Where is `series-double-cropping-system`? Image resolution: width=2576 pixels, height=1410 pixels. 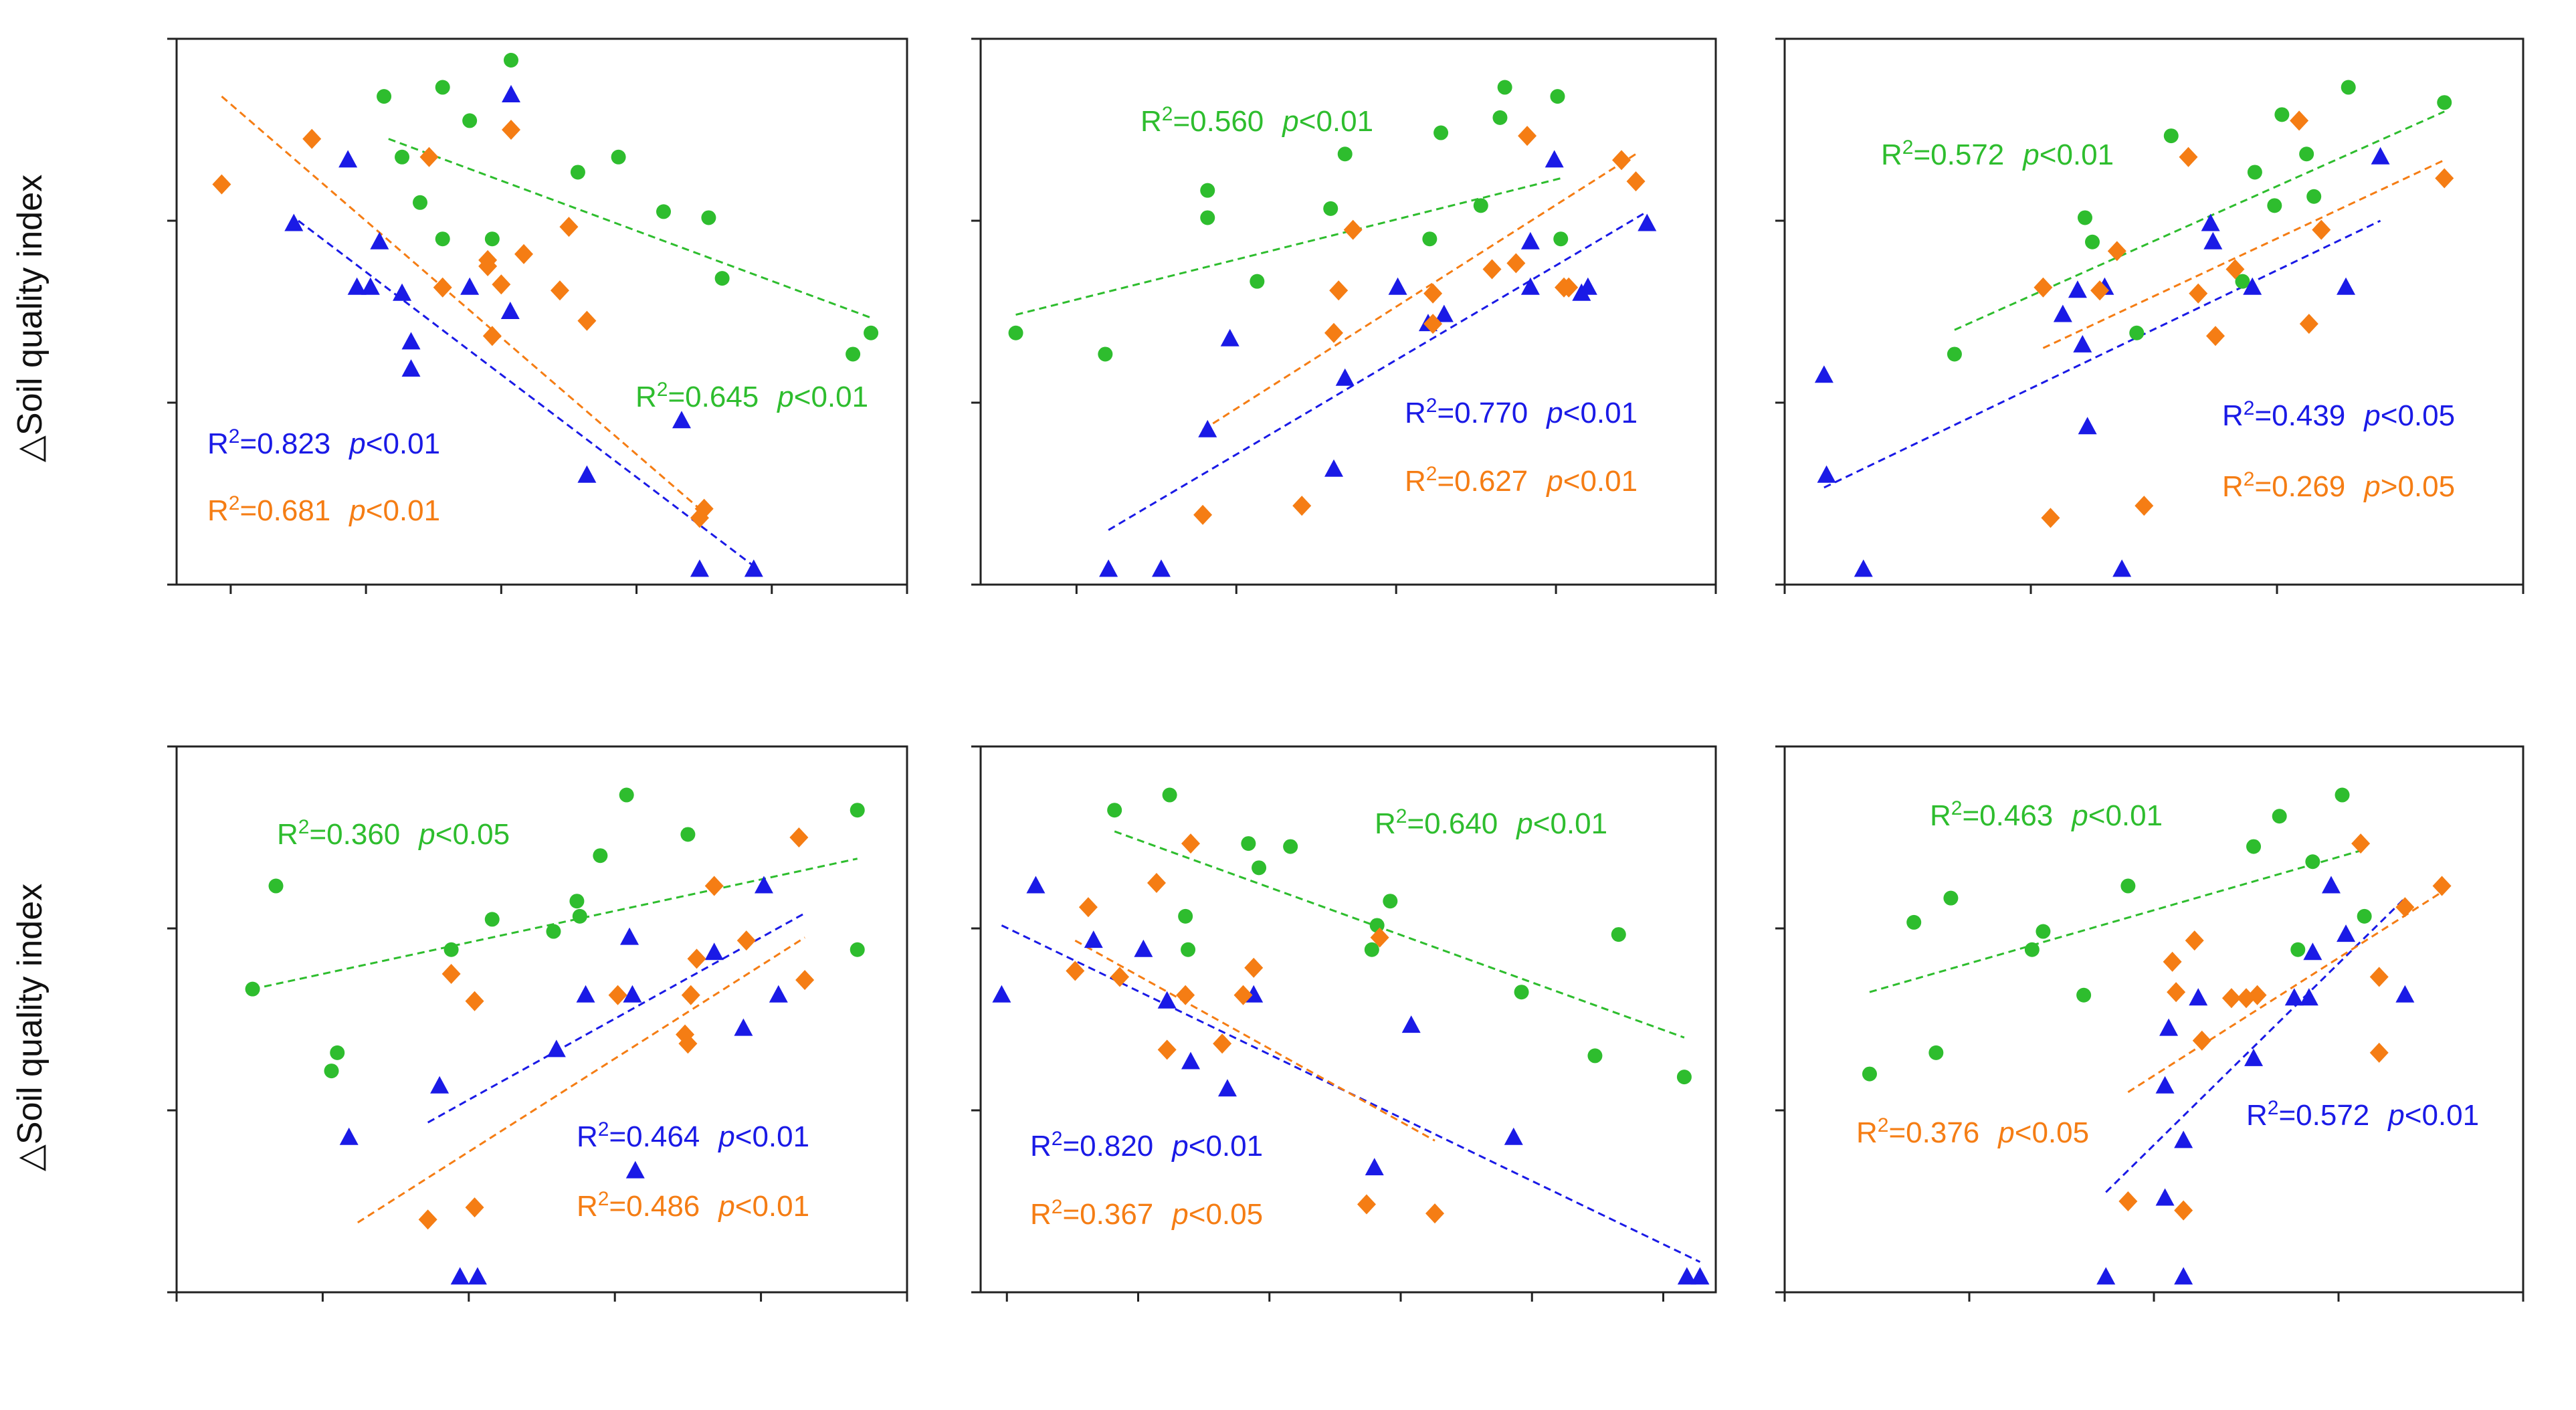 series-double-cropping-system is located at coordinates (1351, 1080).